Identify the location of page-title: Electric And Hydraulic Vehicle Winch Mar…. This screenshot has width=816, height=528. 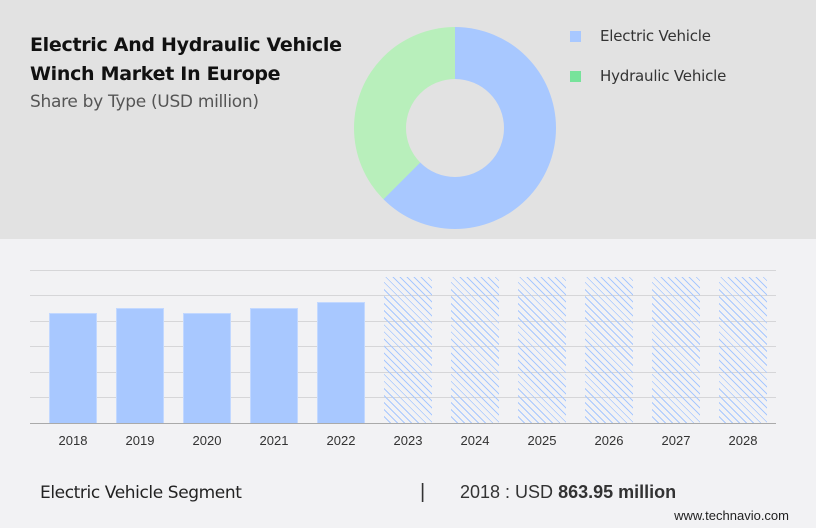
(186, 60).